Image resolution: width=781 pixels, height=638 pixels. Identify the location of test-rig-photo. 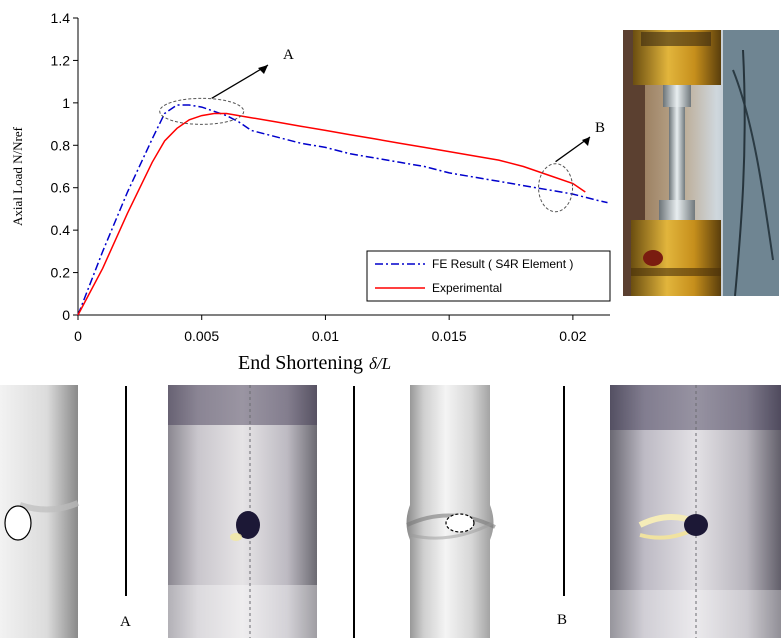
(701, 163).